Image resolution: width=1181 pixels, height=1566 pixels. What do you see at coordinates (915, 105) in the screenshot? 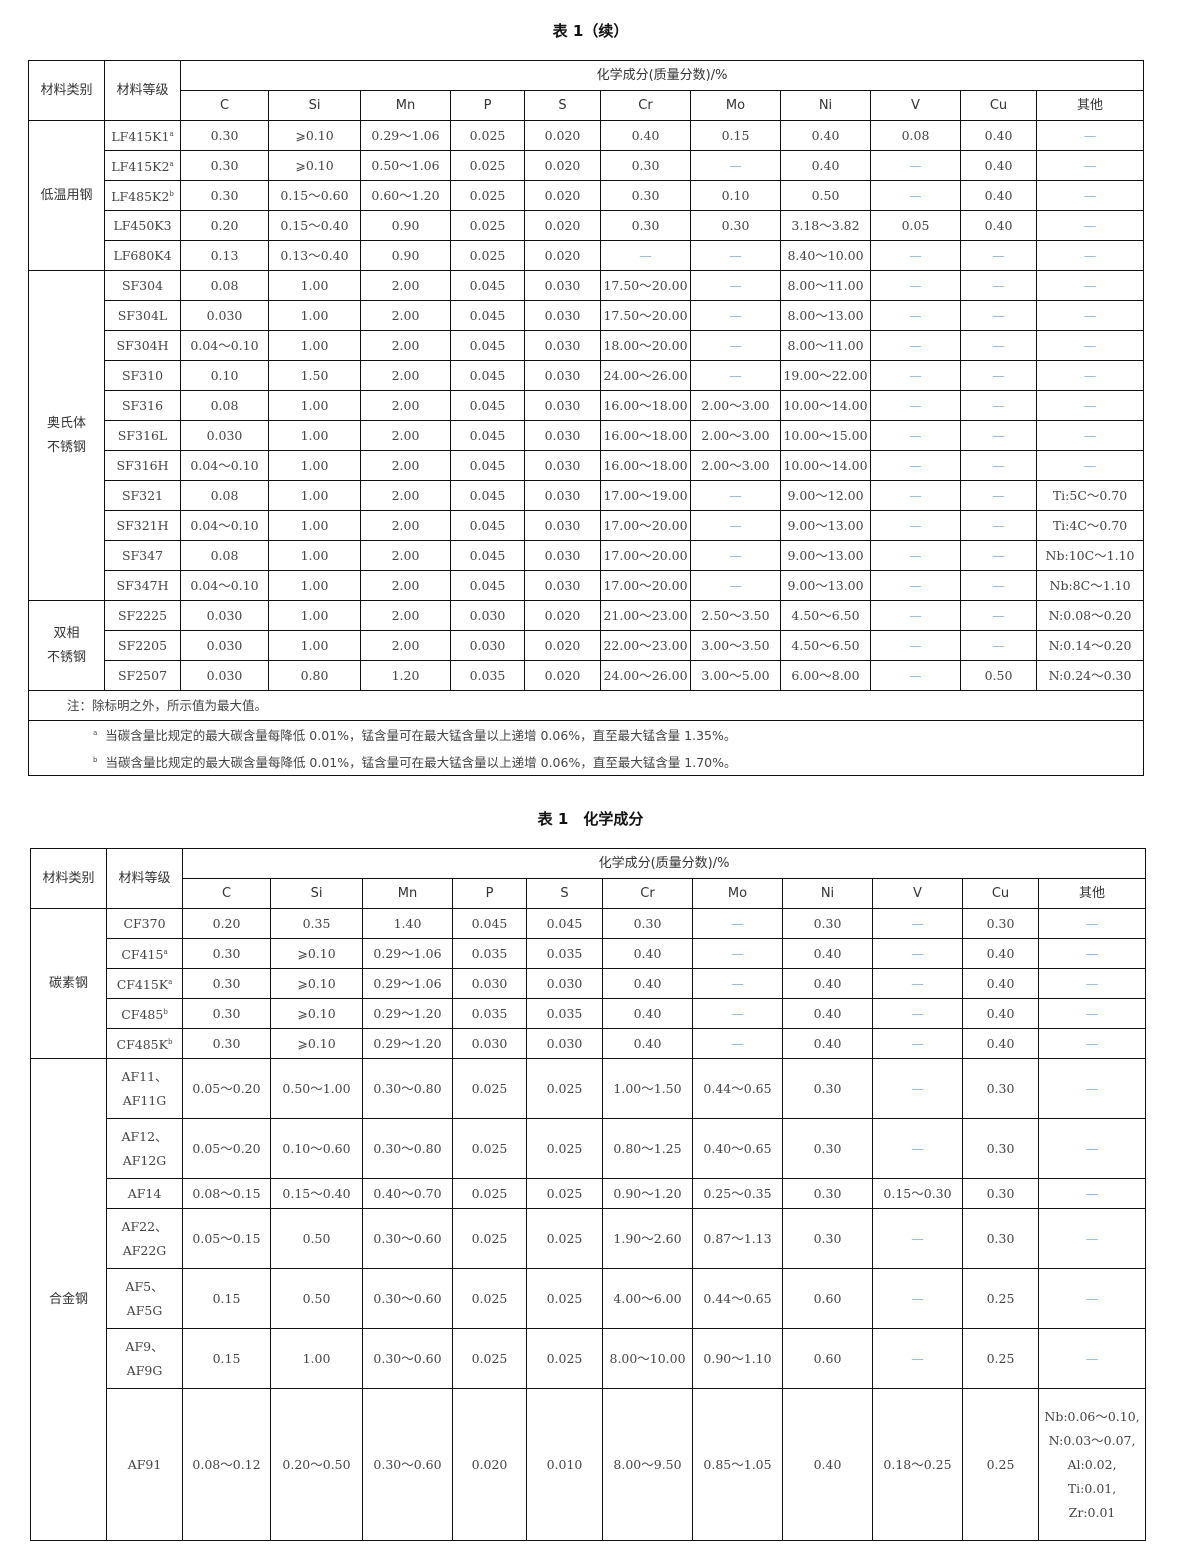
I see `column-header-element: V` at bounding box center [915, 105].